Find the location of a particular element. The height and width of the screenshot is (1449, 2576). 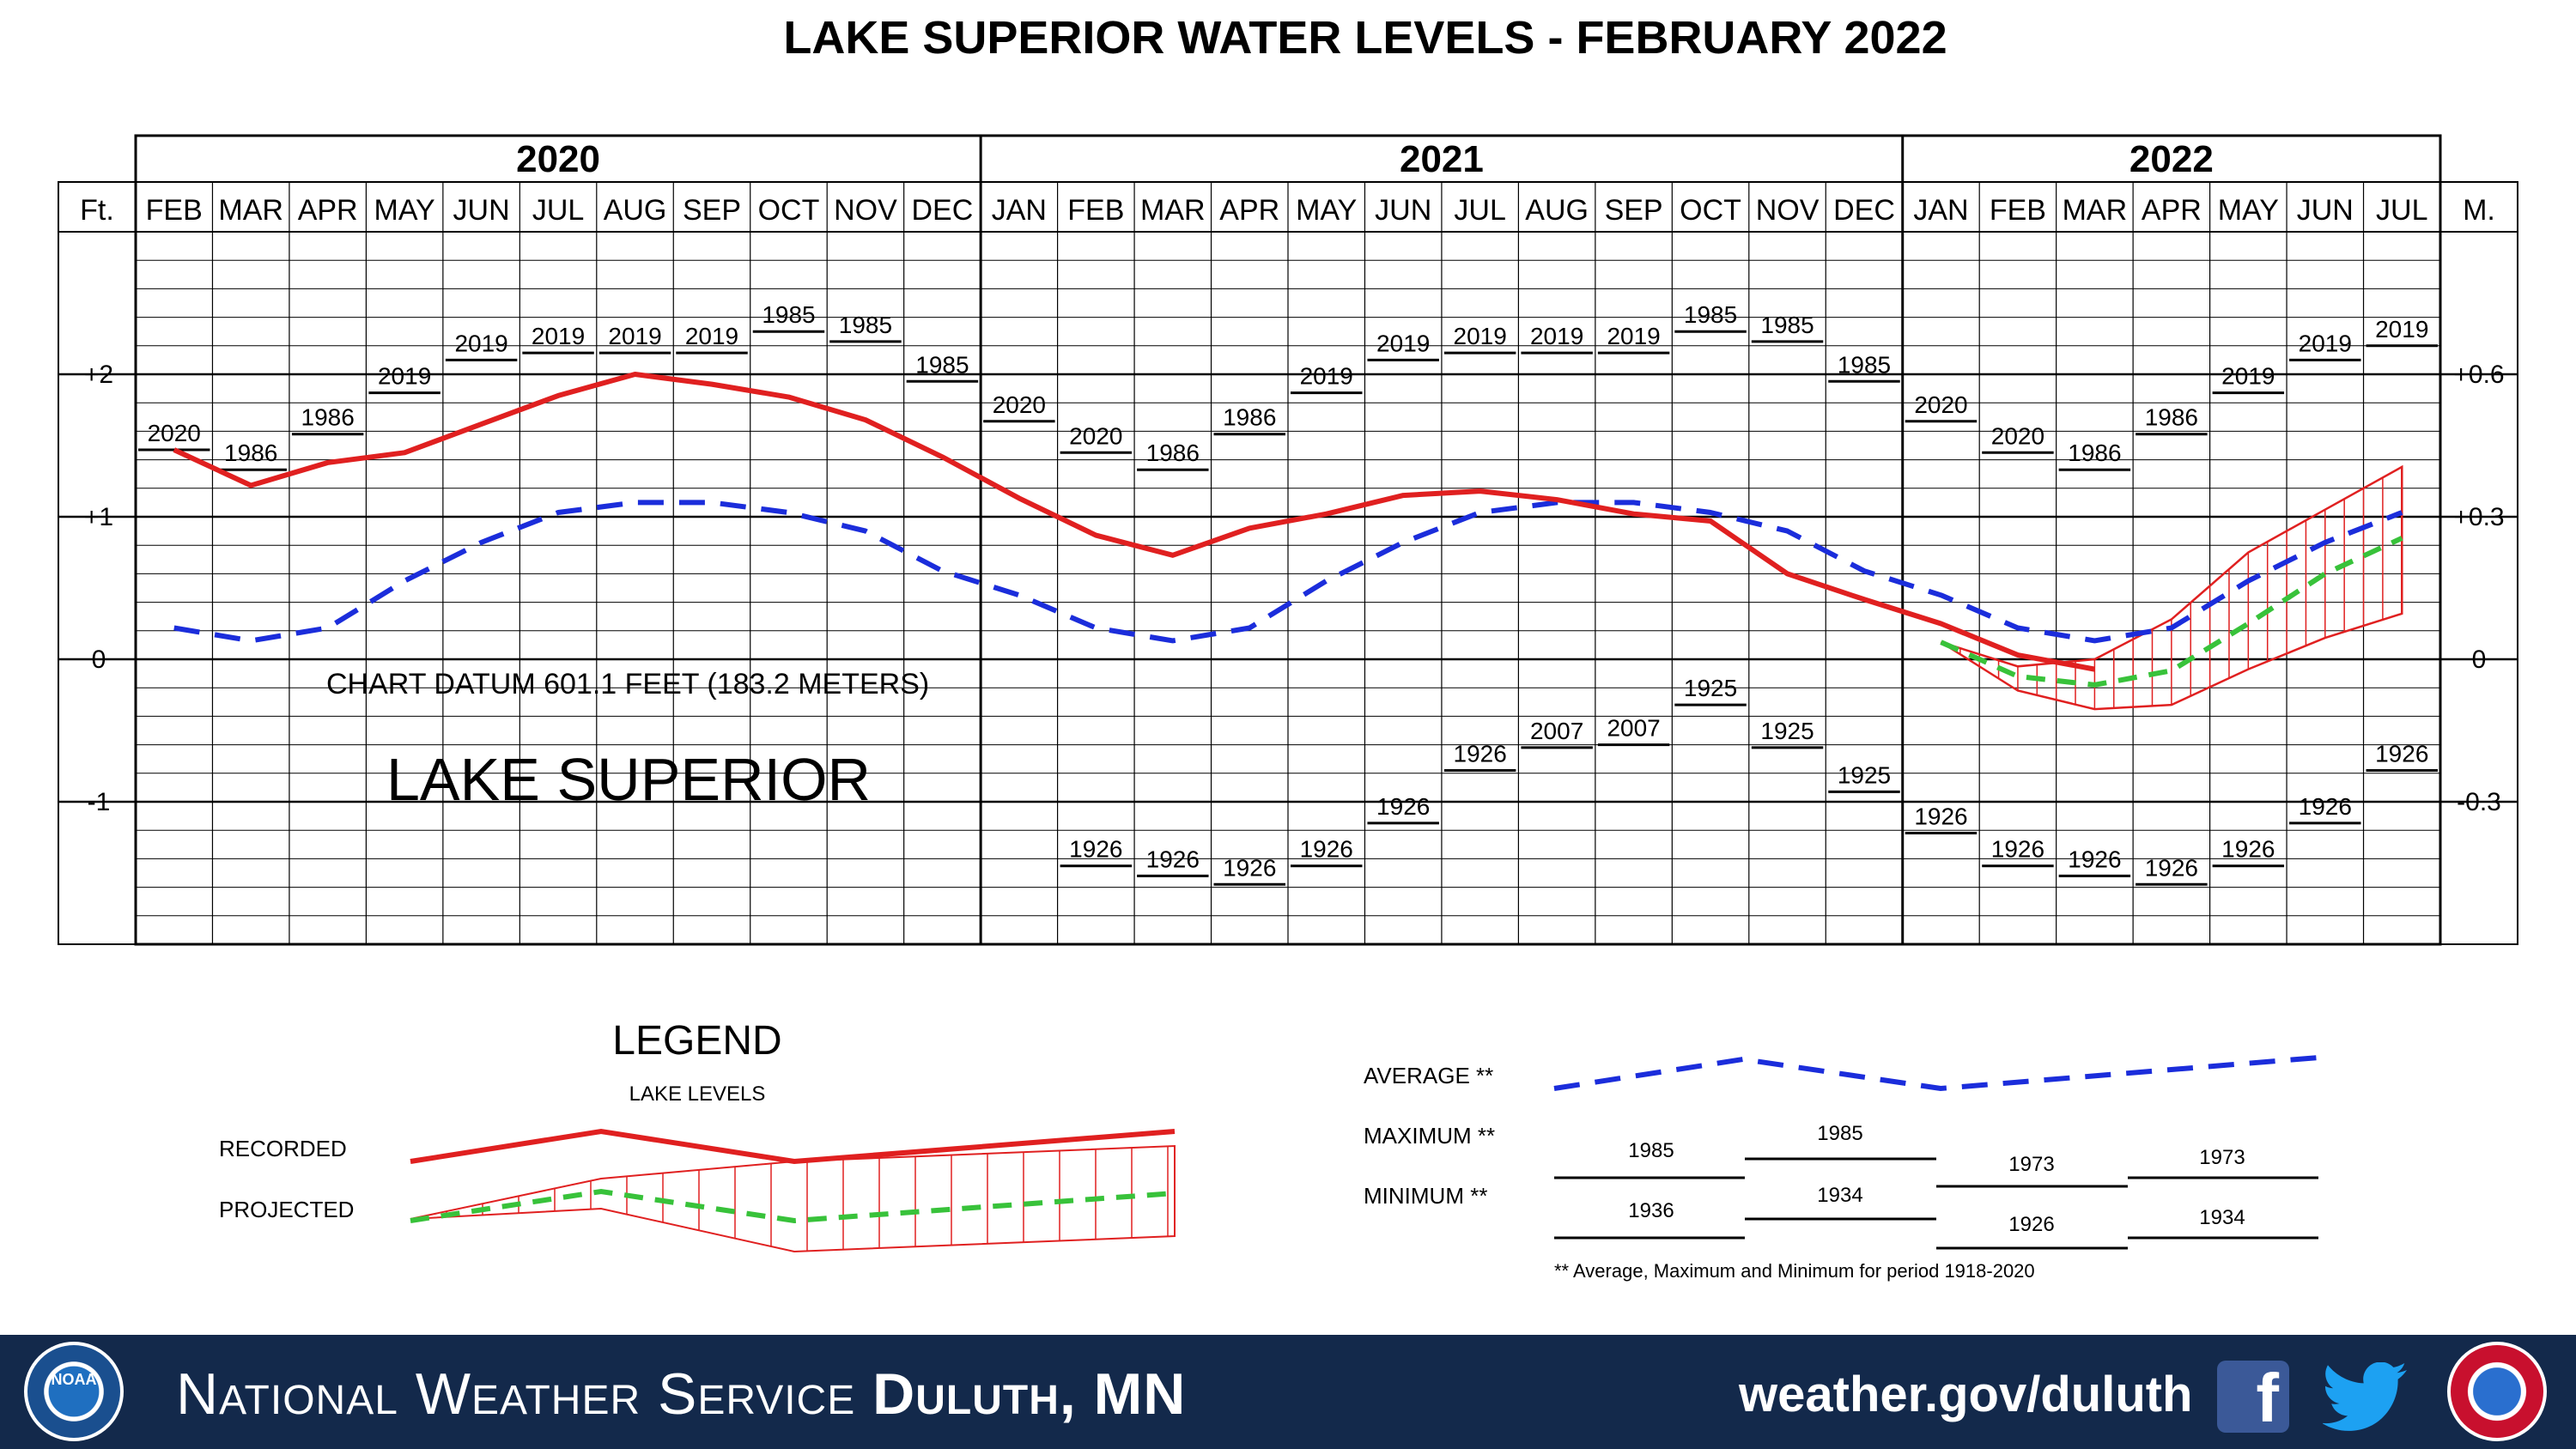

legend-subtitle: LAKE LEVELS is located at coordinates (697, 1094).